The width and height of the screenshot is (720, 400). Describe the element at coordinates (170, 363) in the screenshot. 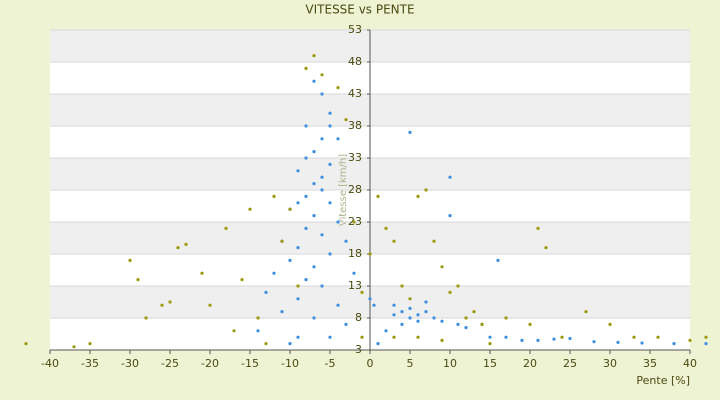

I see `x-tick-label: -25` at that location.